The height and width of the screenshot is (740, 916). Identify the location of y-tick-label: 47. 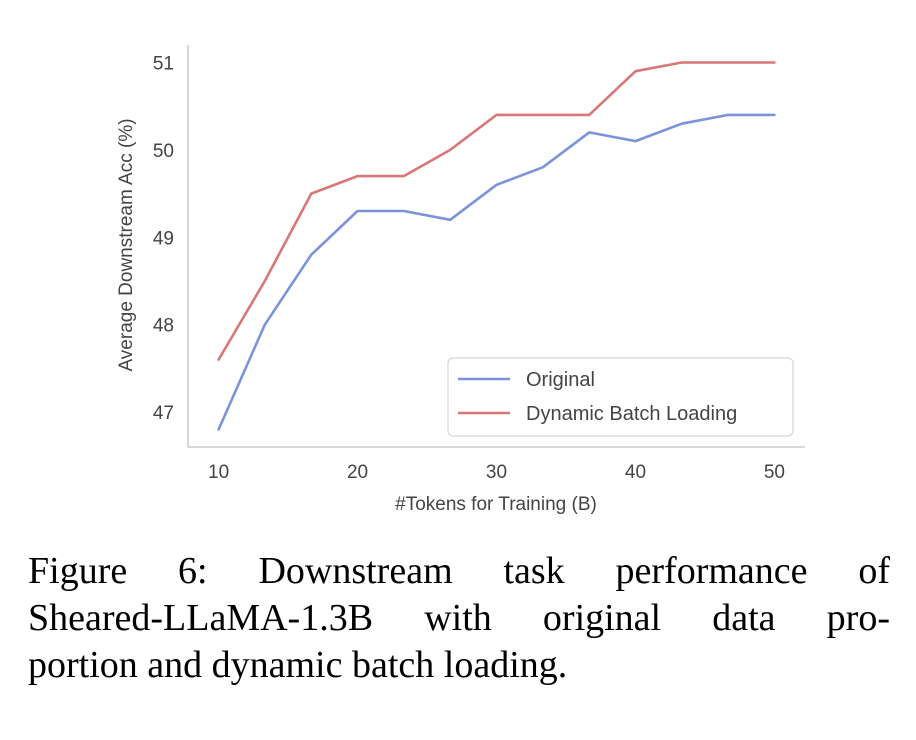
(163, 413).